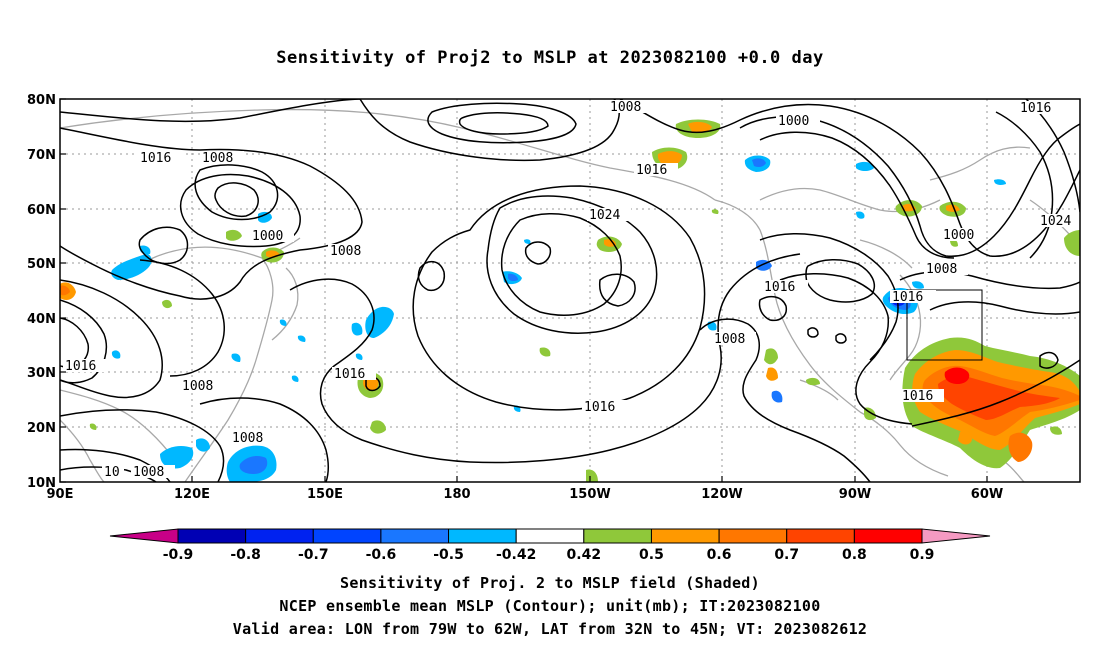 This screenshot has width=1100, height=650. What do you see at coordinates (651, 555) in the screenshot?
I see `colorbar-label: 0.5` at bounding box center [651, 555].